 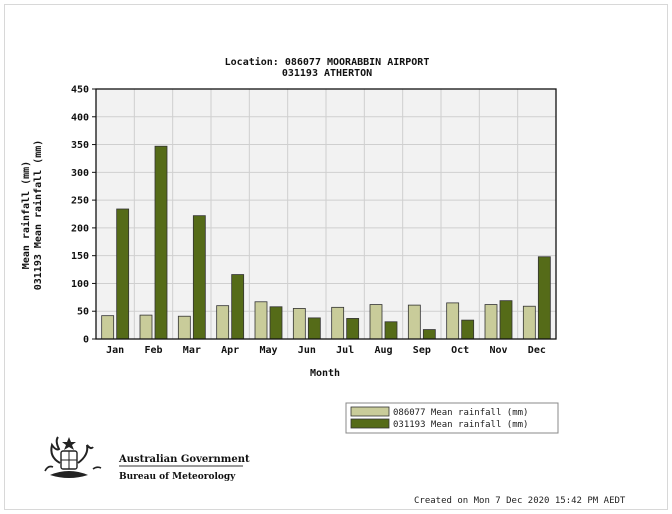 What do you see at coordinates (153, 350) in the screenshot?
I see `x-tick-label: Feb` at bounding box center [153, 350].